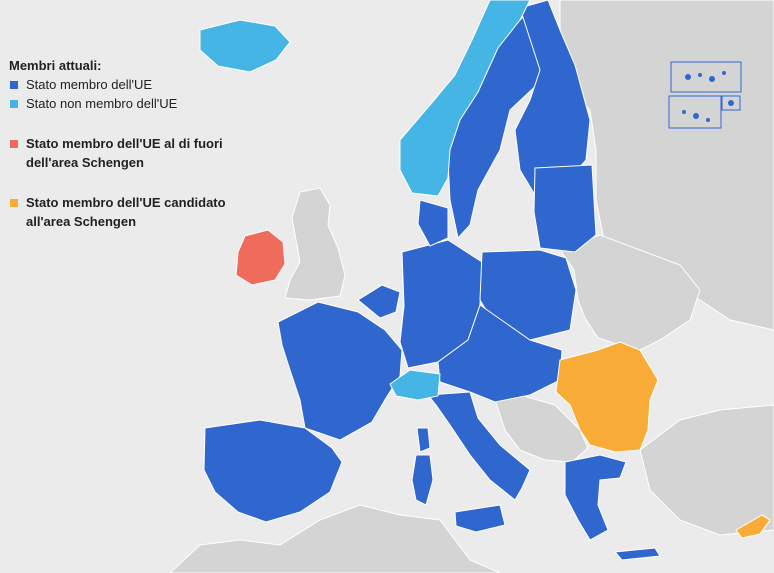 This screenshot has width=774, height=573. I want to click on candidate-members, so click(663, 440).